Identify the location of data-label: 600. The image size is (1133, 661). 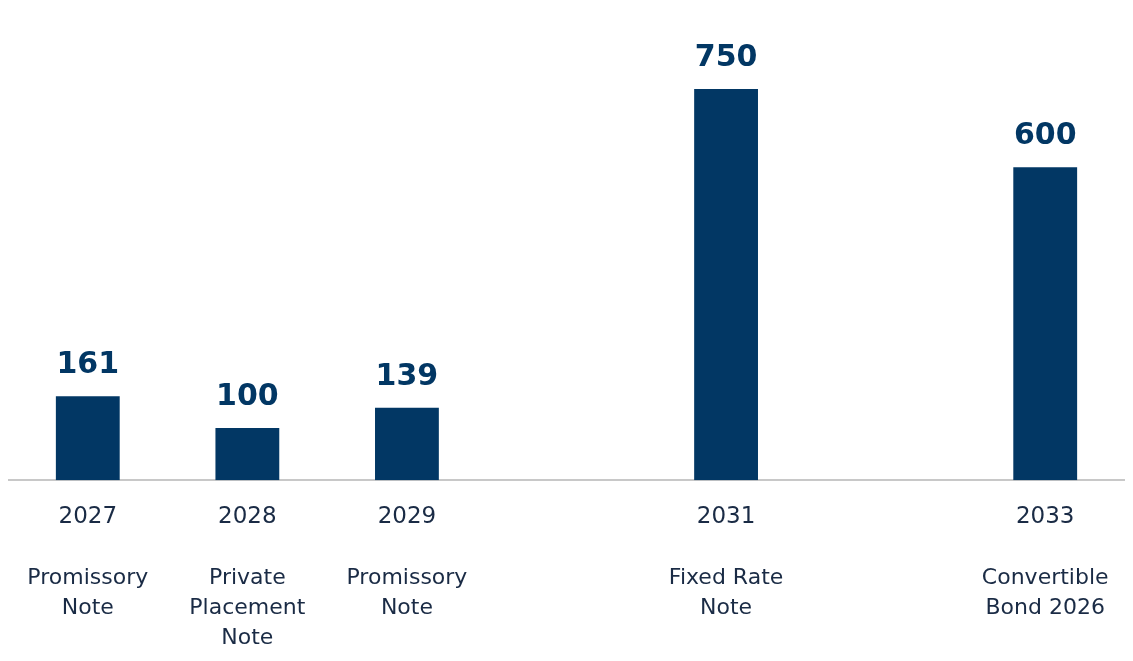
(1045, 134).